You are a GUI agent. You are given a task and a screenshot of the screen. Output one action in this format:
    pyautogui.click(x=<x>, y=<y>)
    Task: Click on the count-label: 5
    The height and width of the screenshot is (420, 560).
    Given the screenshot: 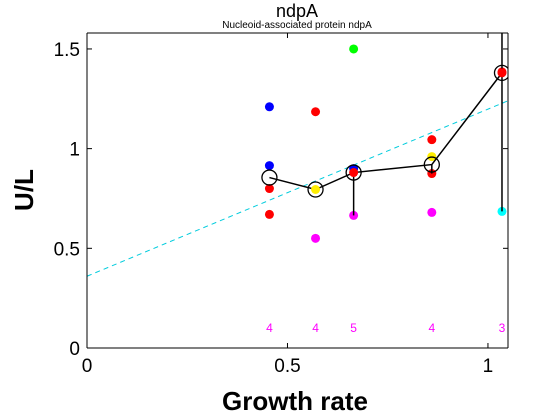 What is the action you would take?
    pyautogui.click(x=353, y=328)
    